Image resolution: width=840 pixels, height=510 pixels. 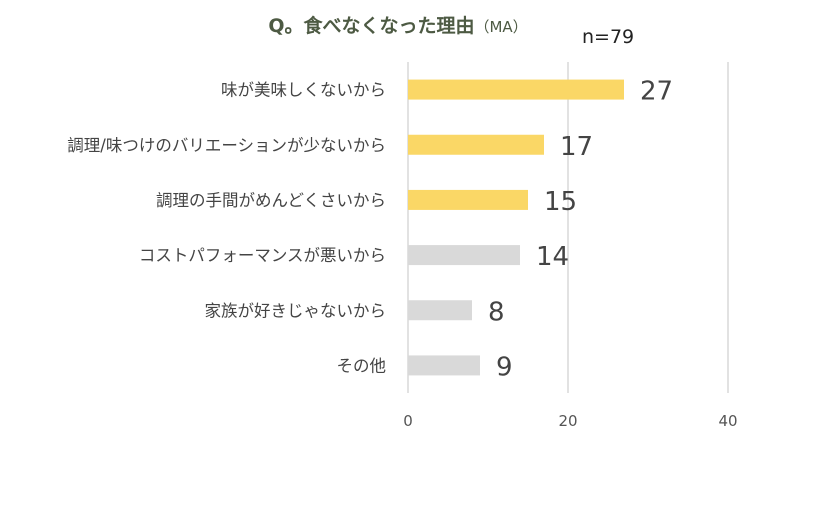 What do you see at coordinates (504, 367) in the screenshot?
I see `data-label: 9` at bounding box center [504, 367].